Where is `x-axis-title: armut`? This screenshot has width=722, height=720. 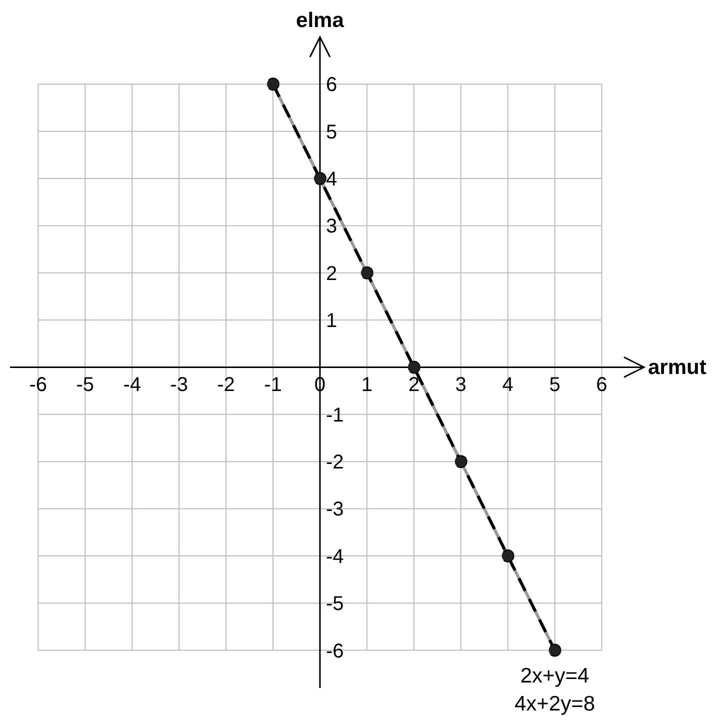 x-axis-title: armut is located at coordinates (677, 368).